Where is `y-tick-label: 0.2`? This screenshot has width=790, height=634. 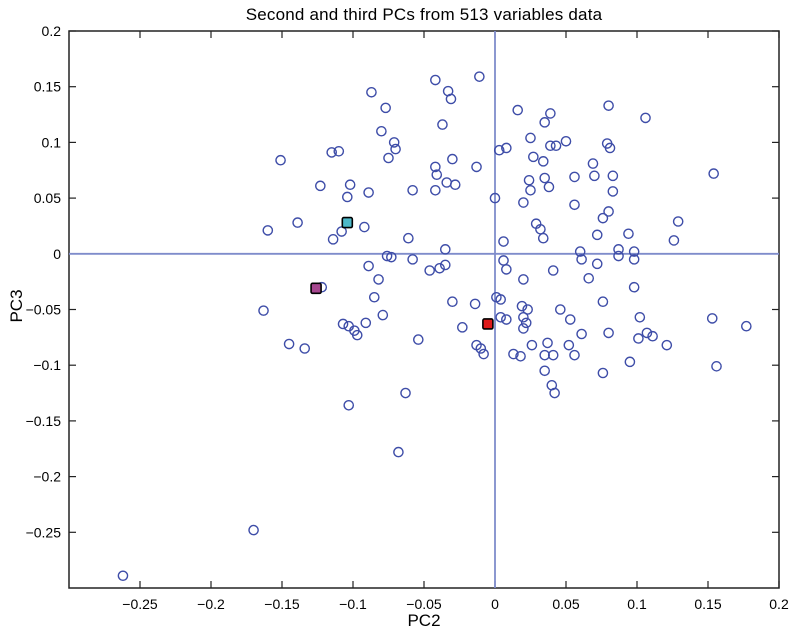 y-tick-label: 0.2 is located at coordinates (52, 31).